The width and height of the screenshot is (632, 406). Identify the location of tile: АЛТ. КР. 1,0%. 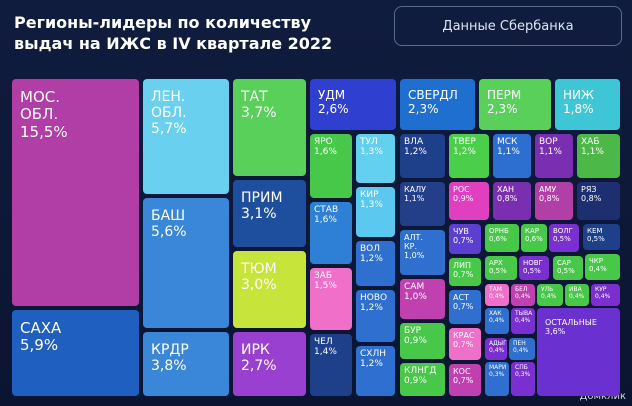
(422, 252).